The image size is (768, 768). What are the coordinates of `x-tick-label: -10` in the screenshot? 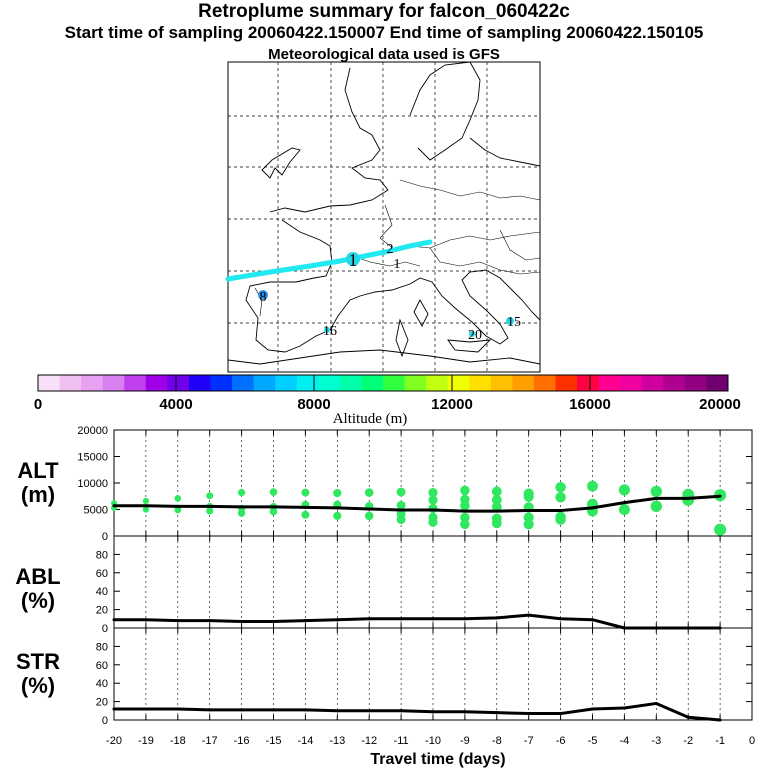 It's located at (433, 741).